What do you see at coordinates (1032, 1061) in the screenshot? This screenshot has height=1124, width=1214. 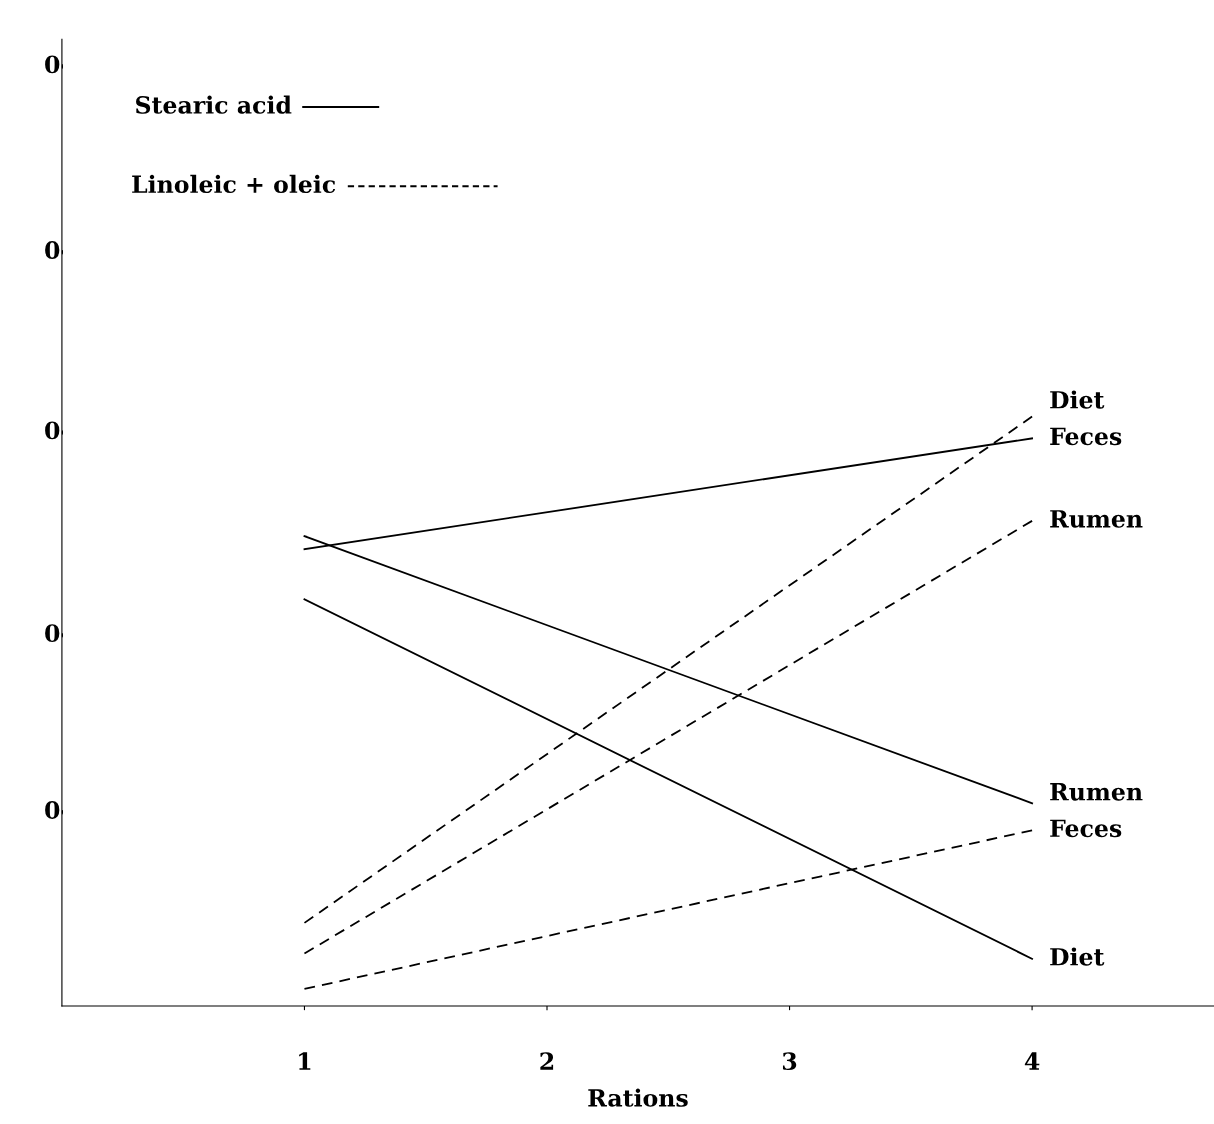 I see `x-tick-label: 4` at bounding box center [1032, 1061].